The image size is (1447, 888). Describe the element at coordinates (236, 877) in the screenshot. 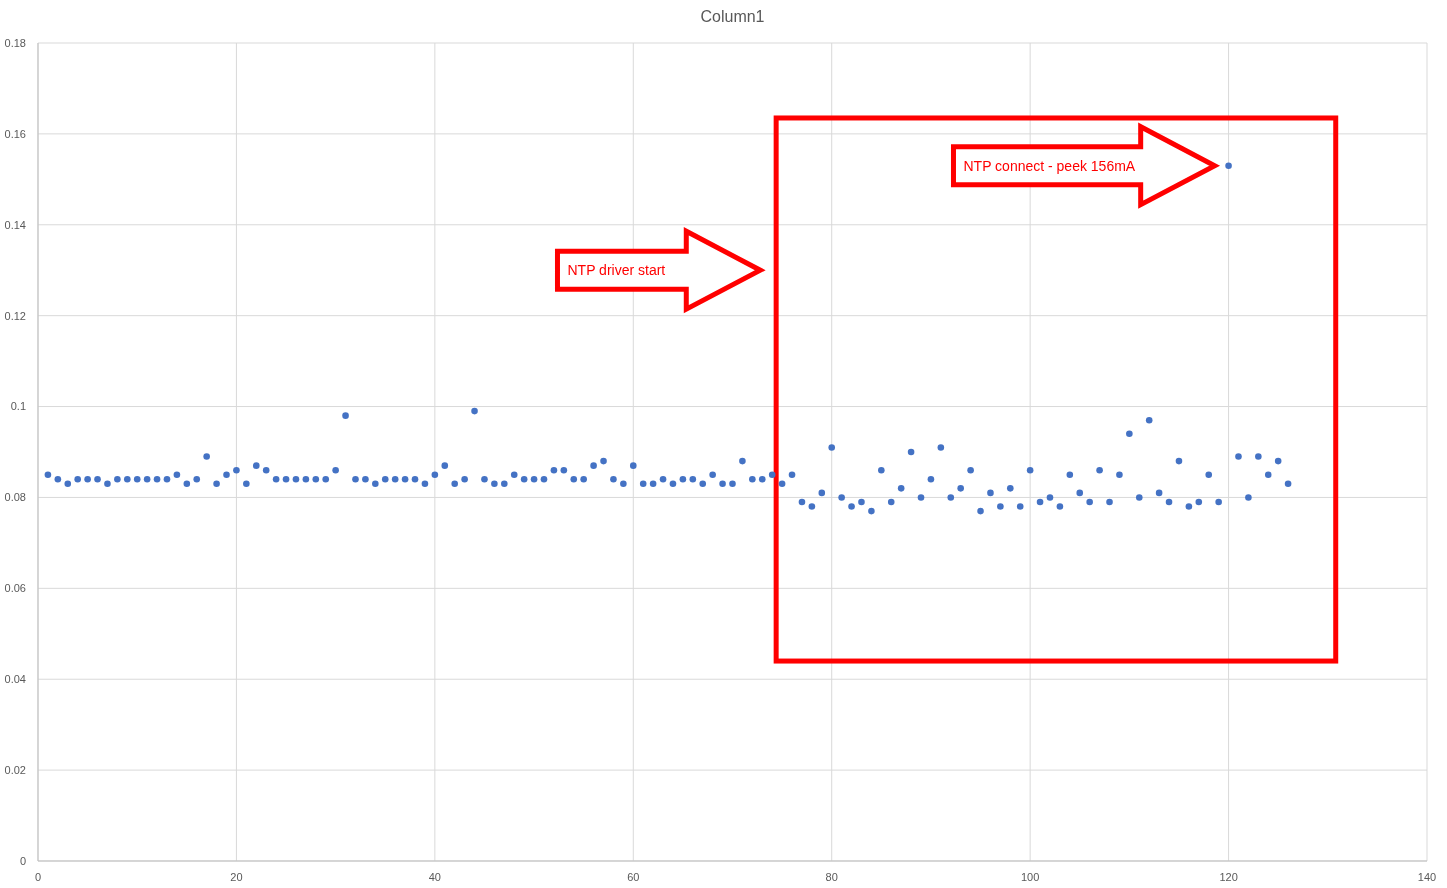

I see `x-tick-label: 20` at that location.